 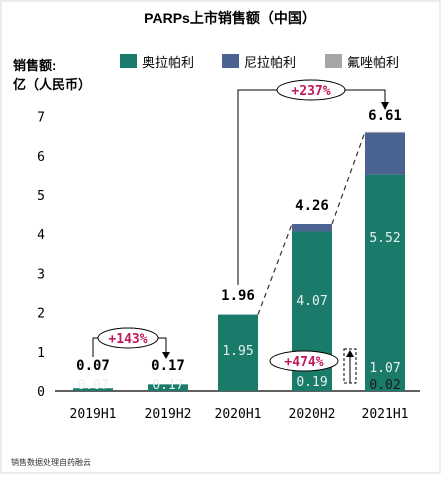 I want to click on x-tick-label: 2019H2, so click(x=168, y=414).